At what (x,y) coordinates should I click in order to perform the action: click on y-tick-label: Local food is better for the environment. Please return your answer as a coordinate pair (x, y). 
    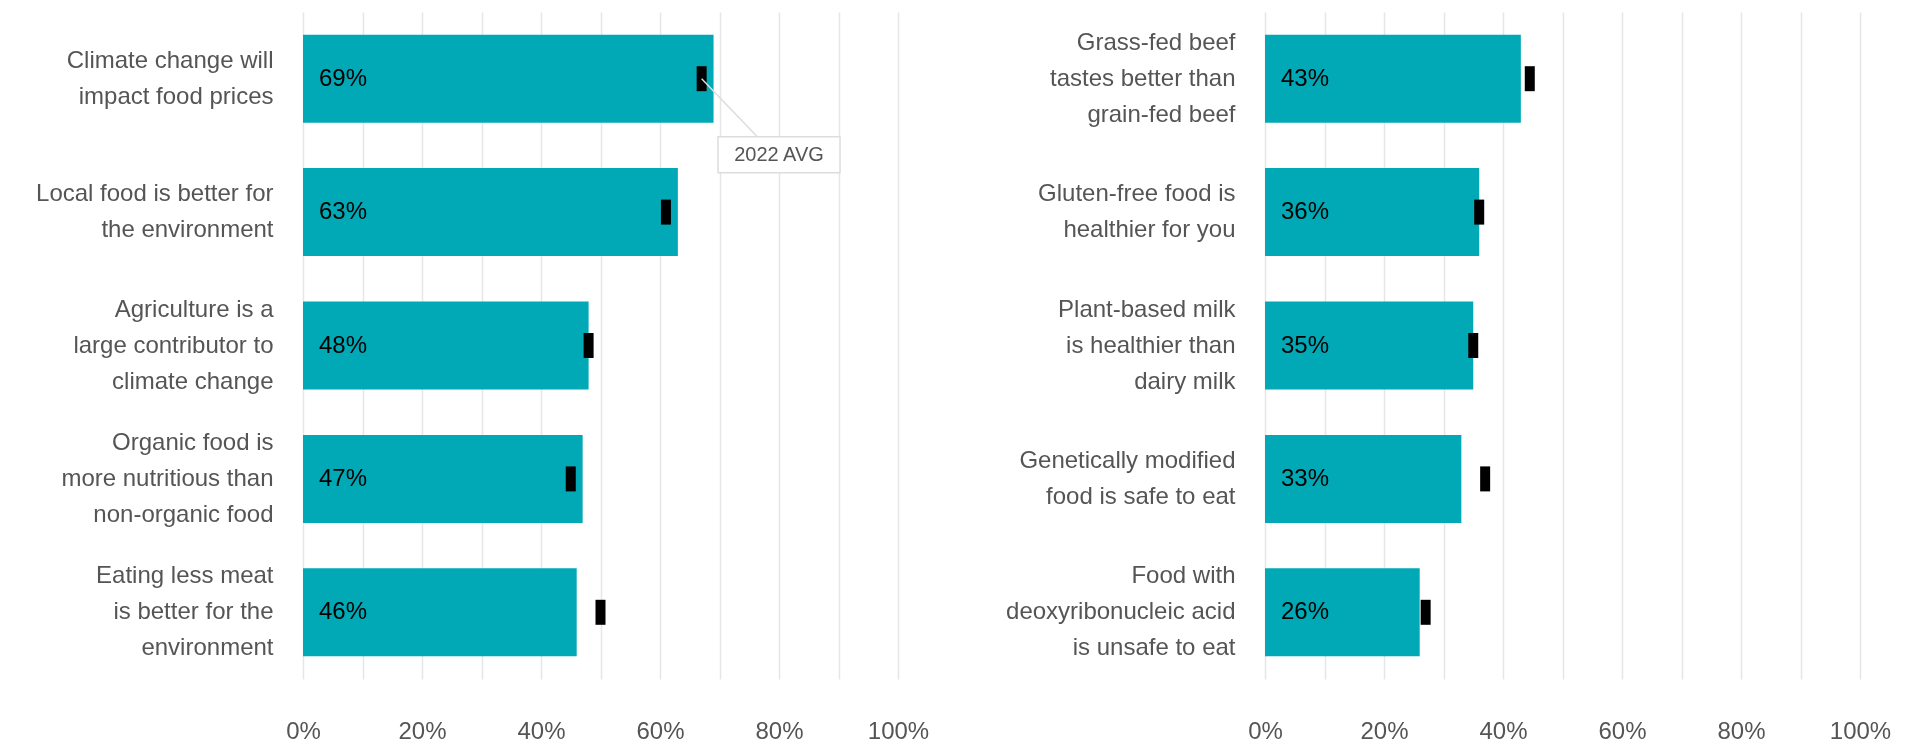
    Looking at the image, I should click on (155, 211).